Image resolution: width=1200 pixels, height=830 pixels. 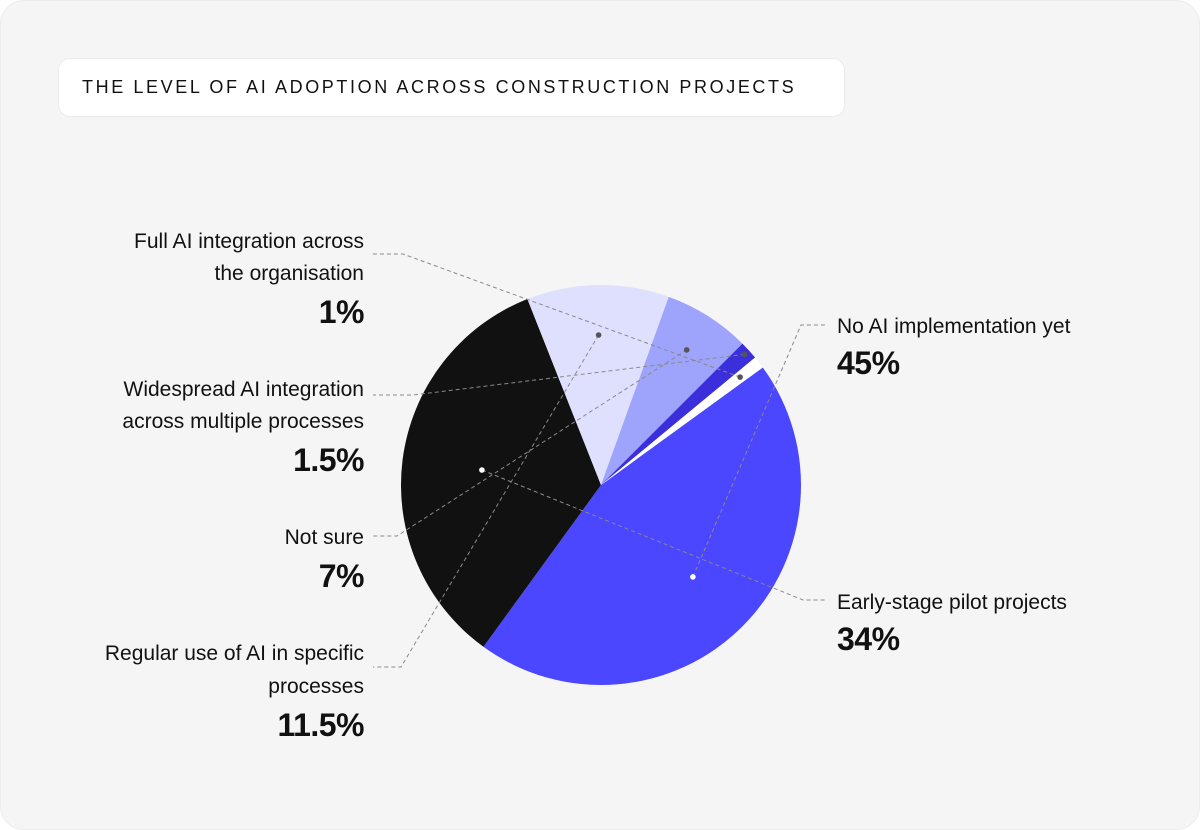 I want to click on pie-slice-full-ai-integration-across-the-organisation, so click(x=682, y=421).